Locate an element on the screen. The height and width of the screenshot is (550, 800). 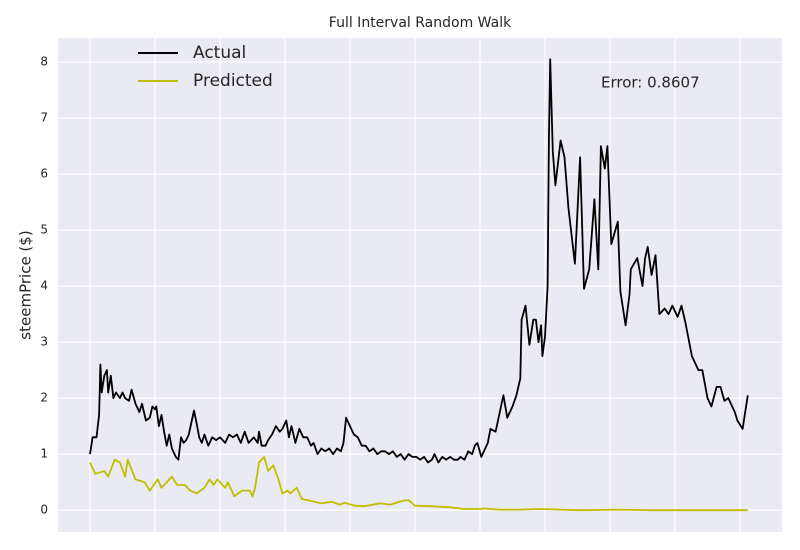
legend-label: Actual is located at coordinates (219, 53).